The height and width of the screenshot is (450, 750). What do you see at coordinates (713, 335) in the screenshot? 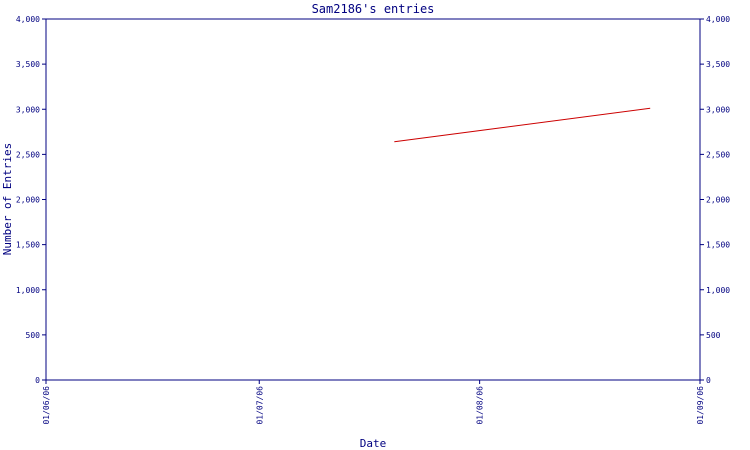
I see `y-tick-label-right: 500` at bounding box center [713, 335].